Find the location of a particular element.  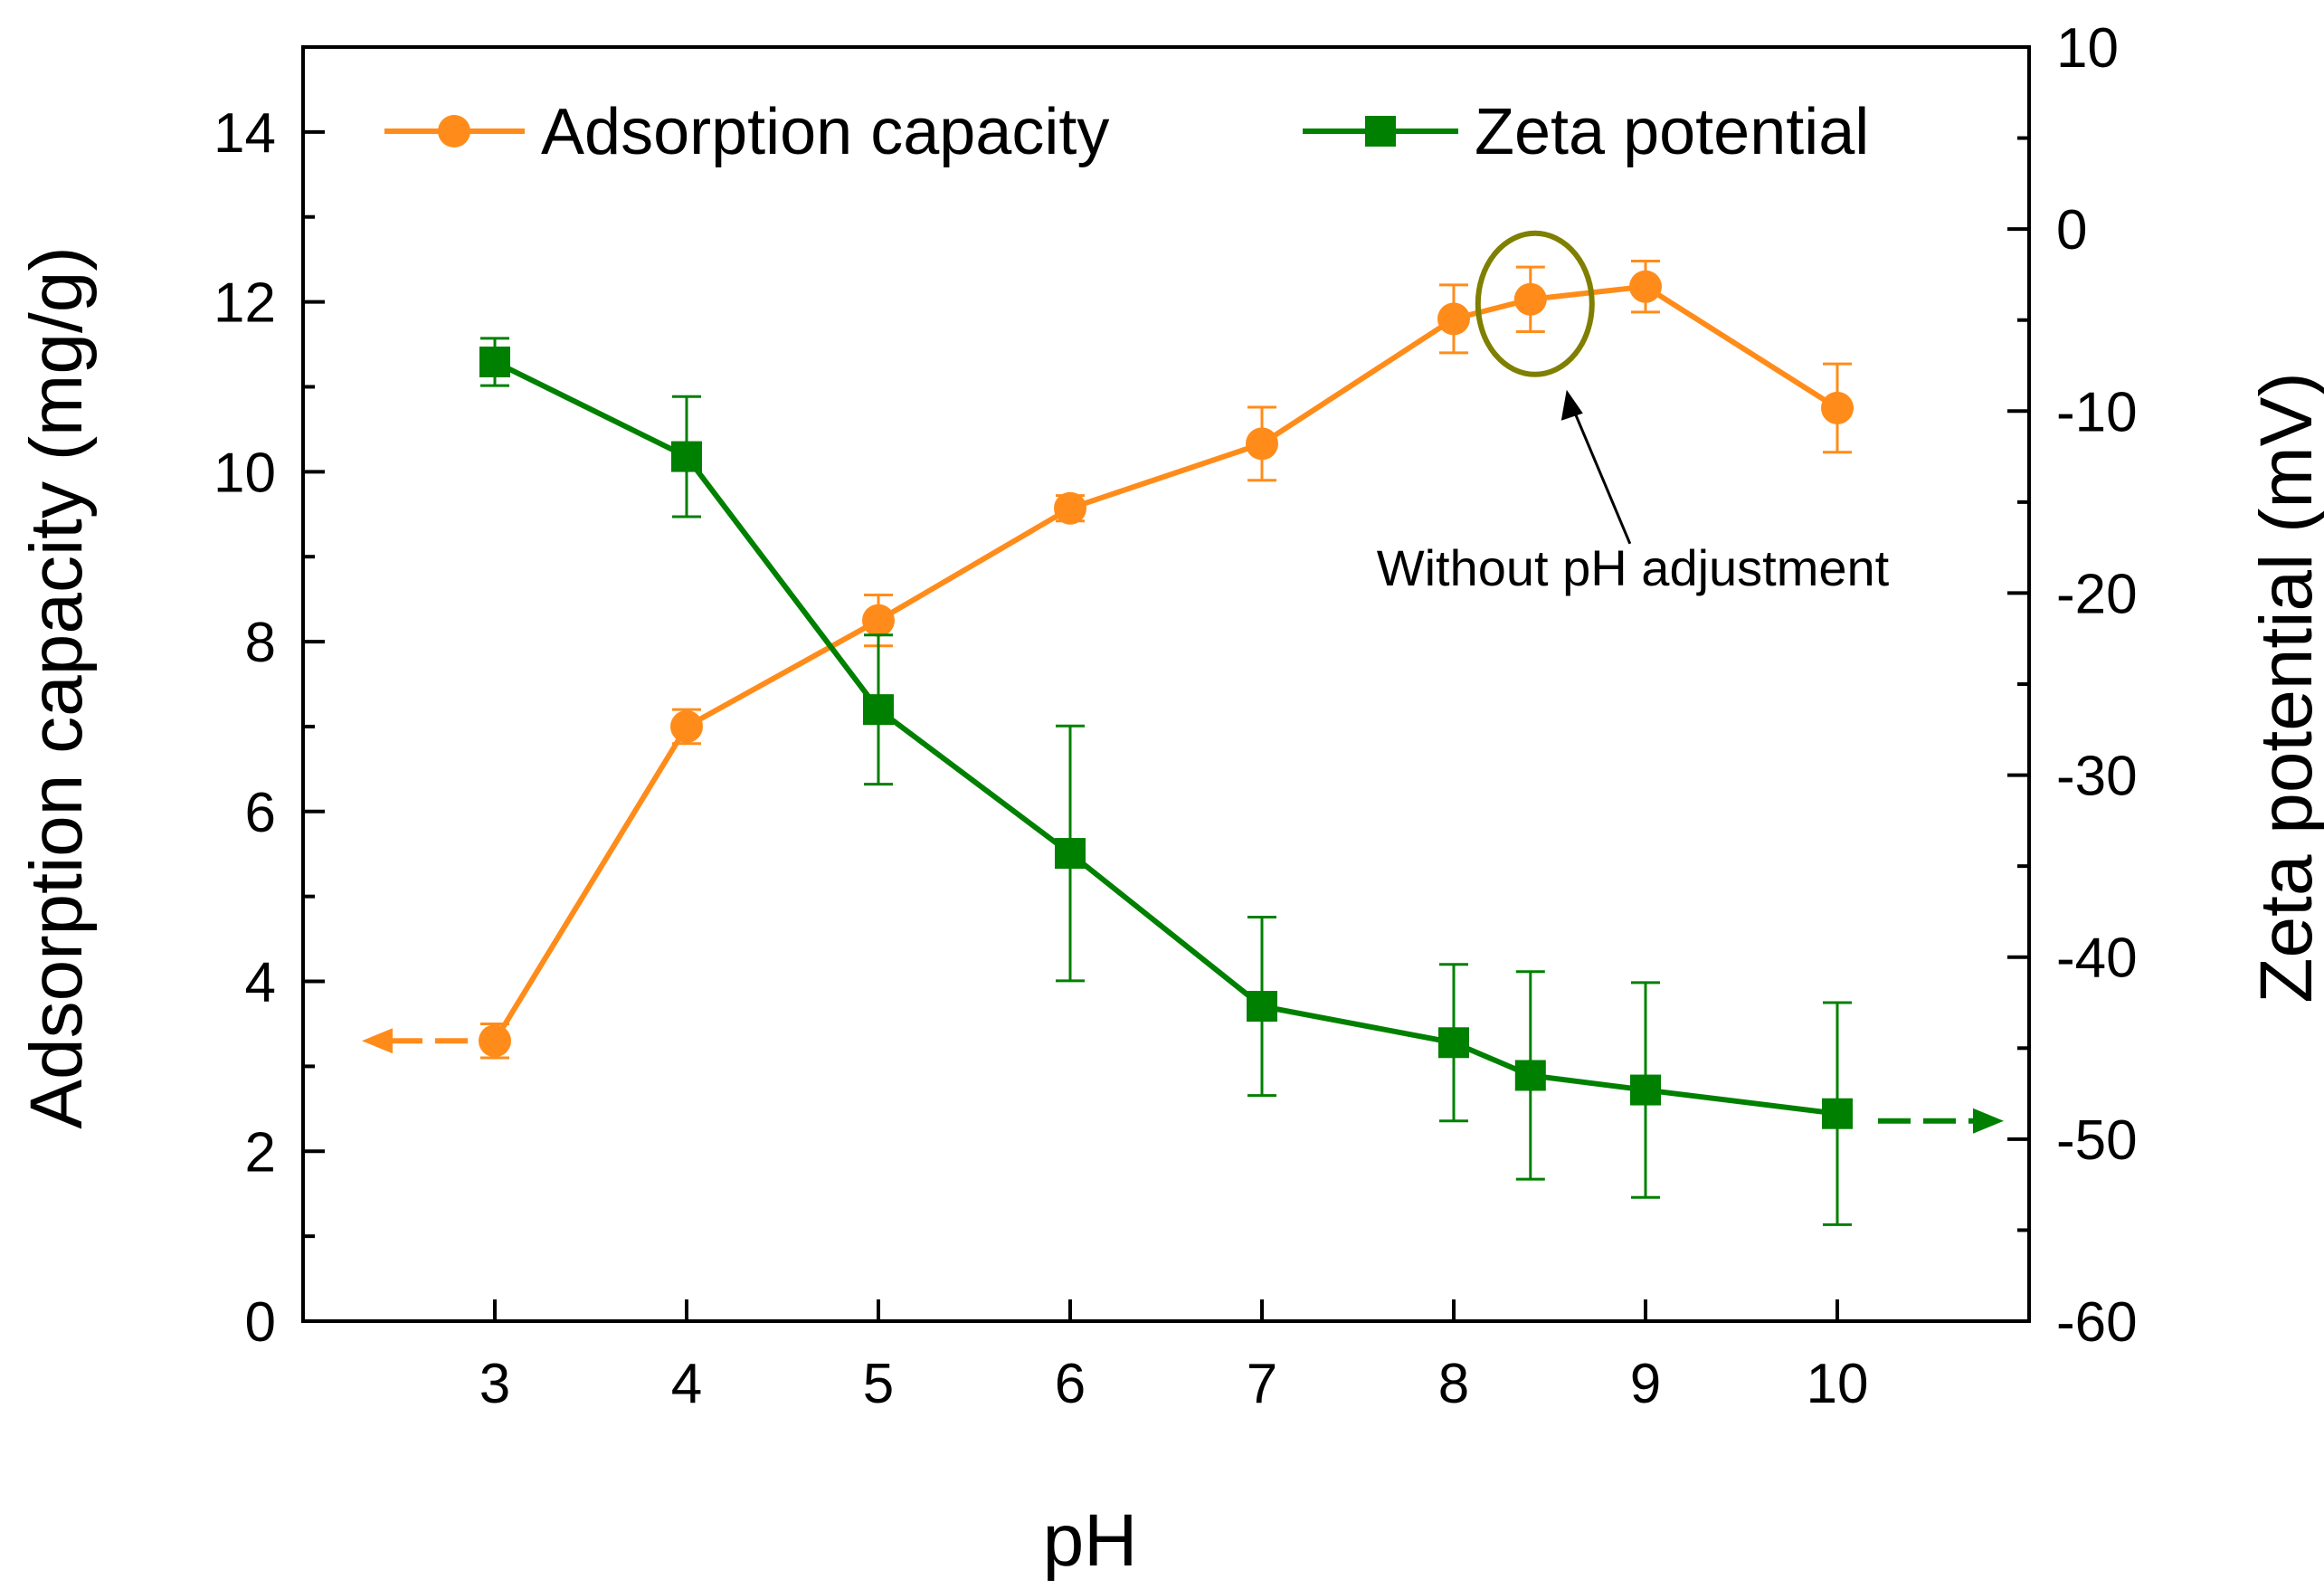

y-left-tick-label: 4 is located at coordinates (260, 983).